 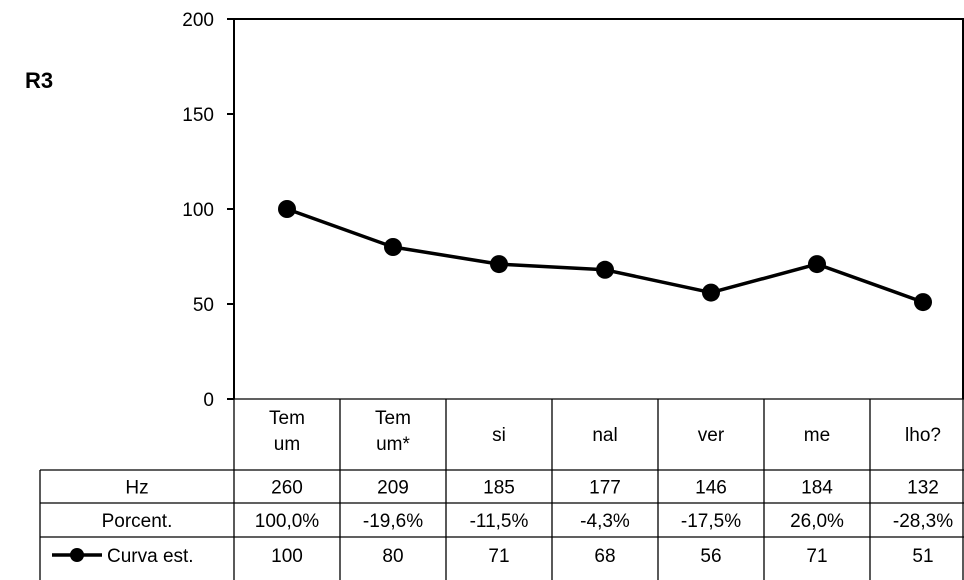 What do you see at coordinates (817, 488) in the screenshot?
I see `table-cell: 184` at bounding box center [817, 488].